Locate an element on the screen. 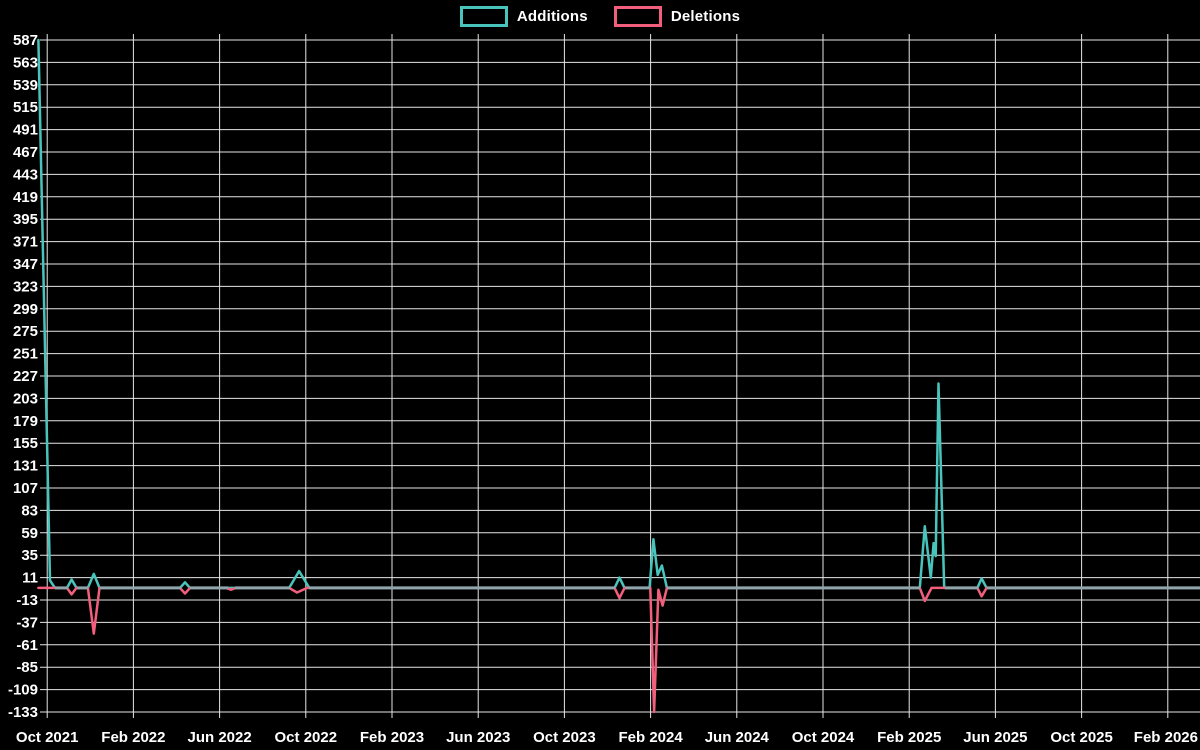 This screenshot has height=750, width=1200. x-tick-label: Feb 2026 is located at coordinates (1166, 737).